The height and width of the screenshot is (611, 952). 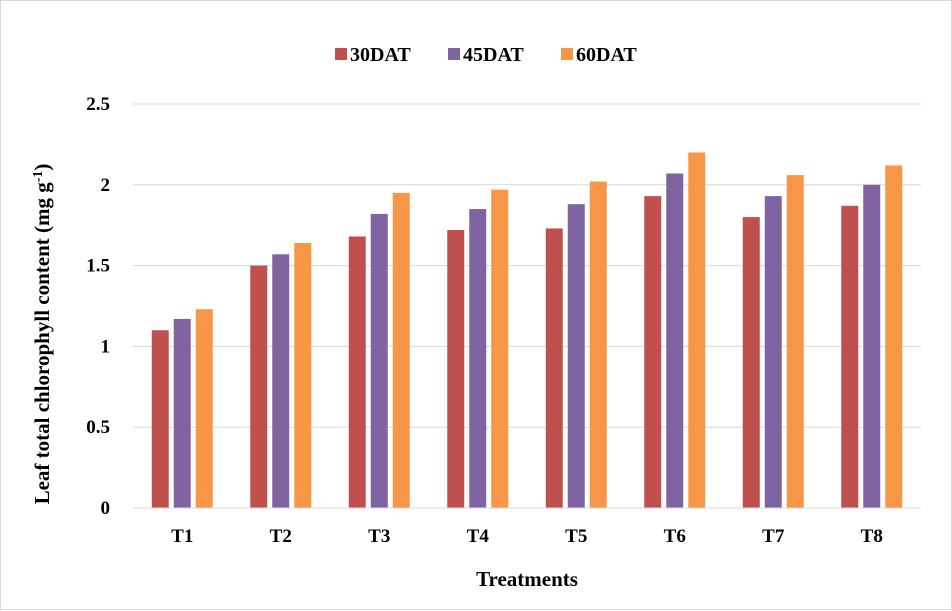 What do you see at coordinates (379, 360) in the screenshot?
I see `bar-45DAT-T3` at bounding box center [379, 360].